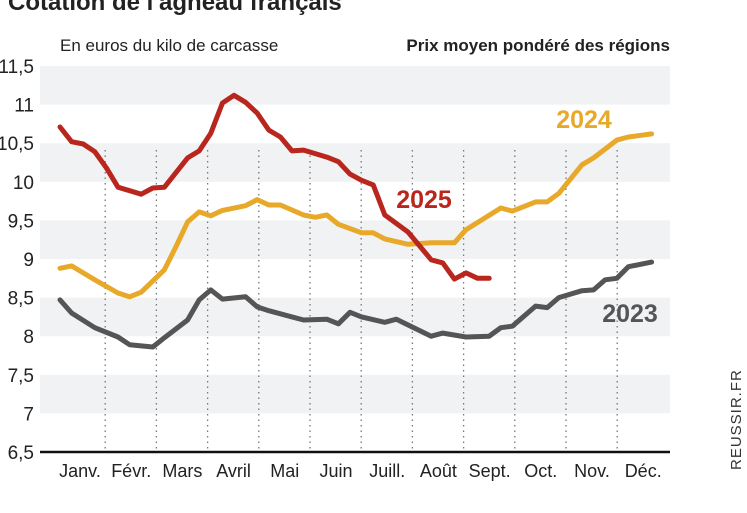 Image resolution: width=747 pixels, height=513 pixels. What do you see at coordinates (21, 376) in the screenshot?
I see `y-tick-label: 7,5` at bounding box center [21, 376].